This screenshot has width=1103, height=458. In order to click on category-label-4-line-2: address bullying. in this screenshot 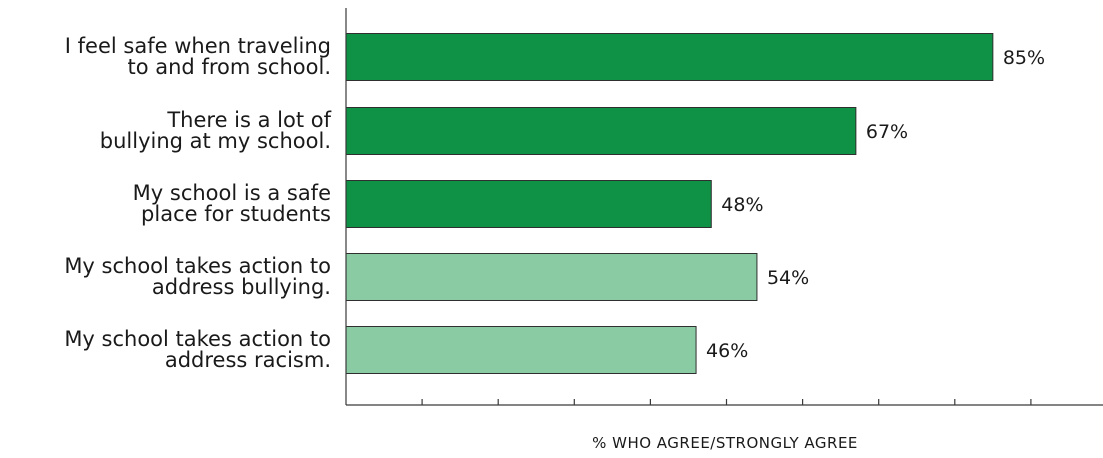, I will do `click(241, 287)`.